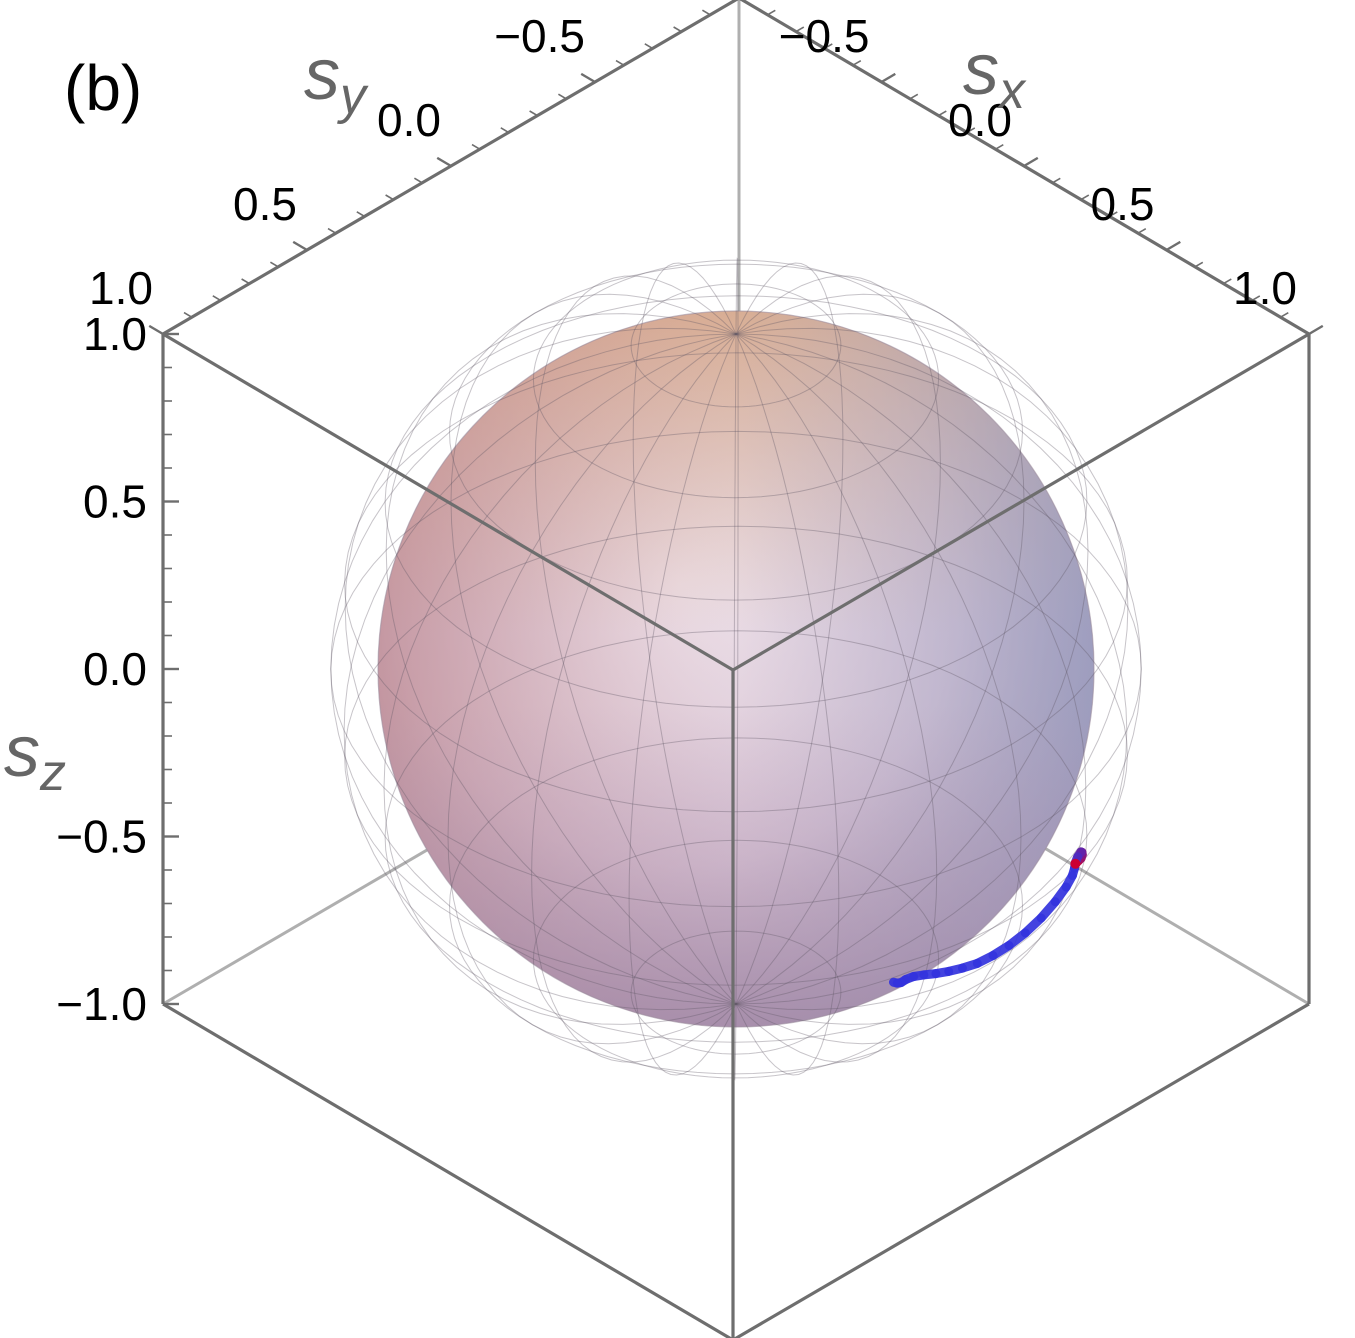 The height and width of the screenshot is (1338, 1355). Describe the element at coordinates (103, 88) in the screenshot. I see `panel-label: (b)` at that location.